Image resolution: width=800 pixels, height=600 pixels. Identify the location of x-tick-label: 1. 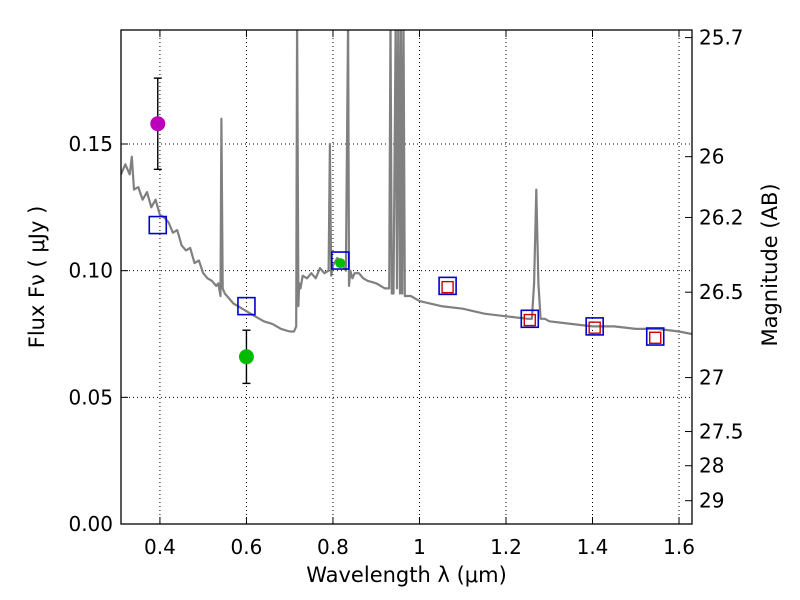
(419, 547).